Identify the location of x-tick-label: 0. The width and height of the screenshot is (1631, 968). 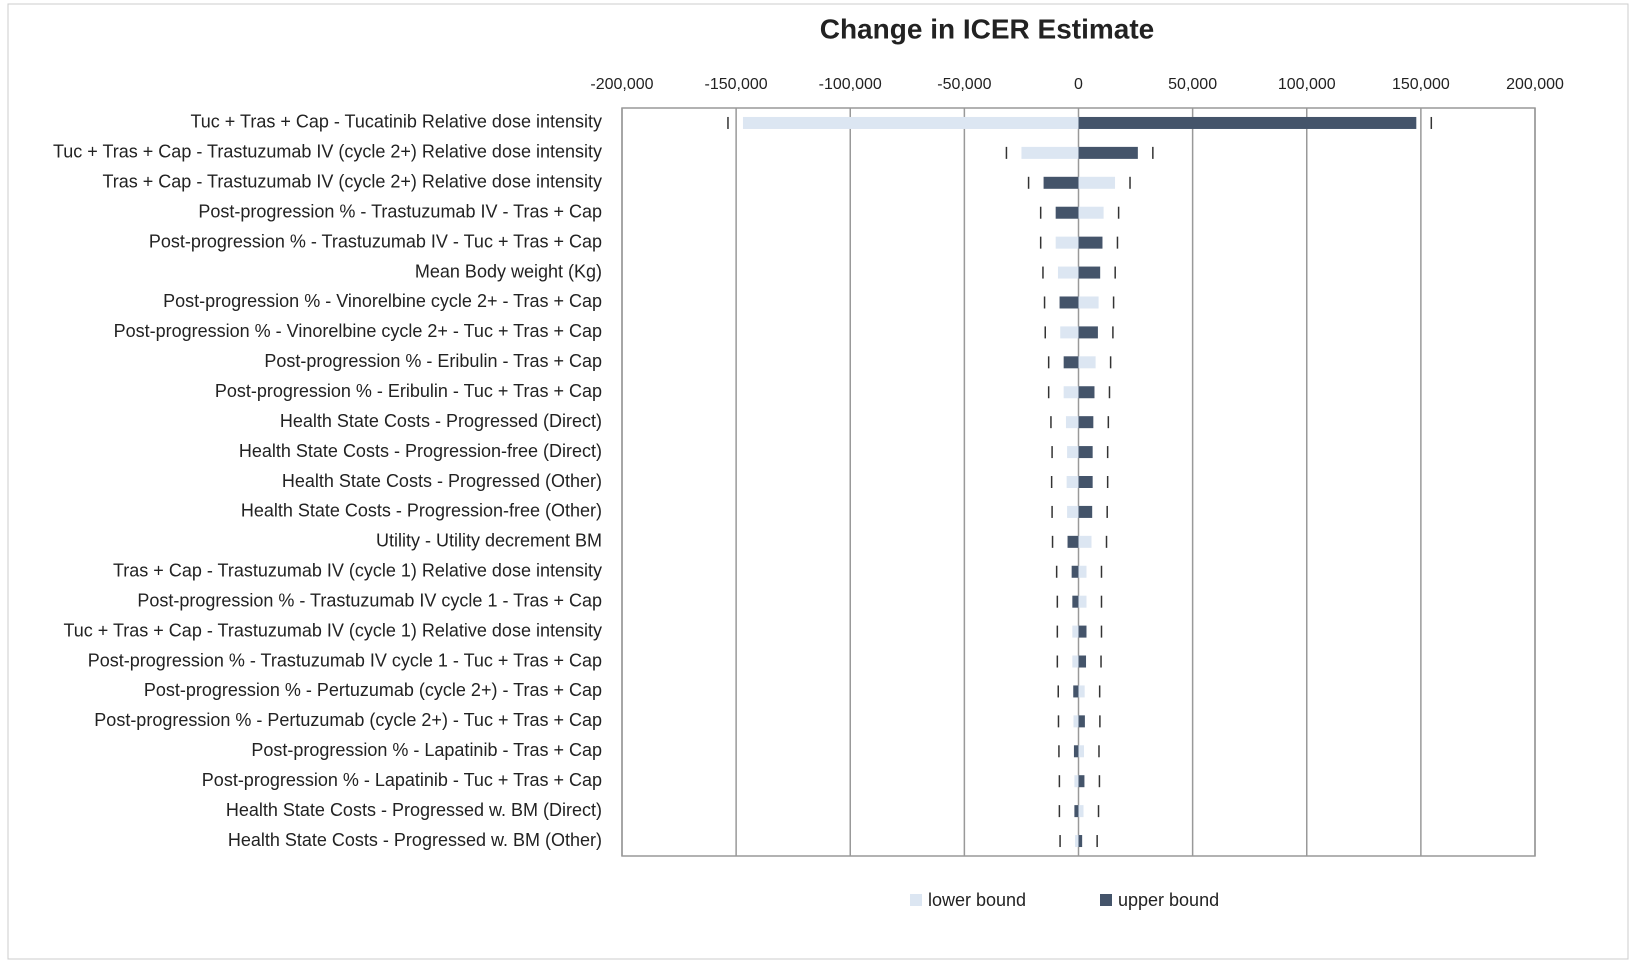
(1078, 84).